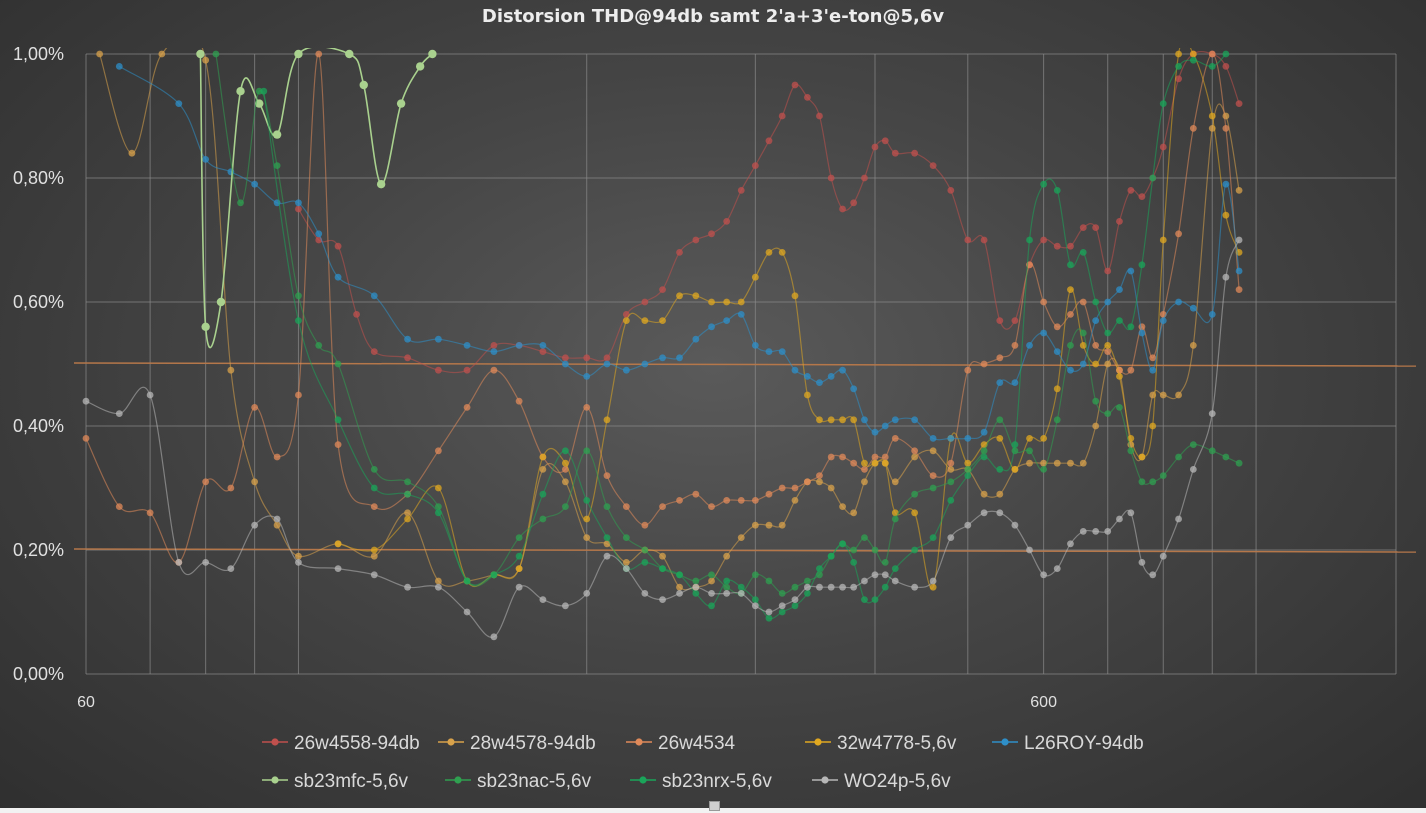  Describe the element at coordinates (316, 198) in the screenshot. I see `series-line` at that location.